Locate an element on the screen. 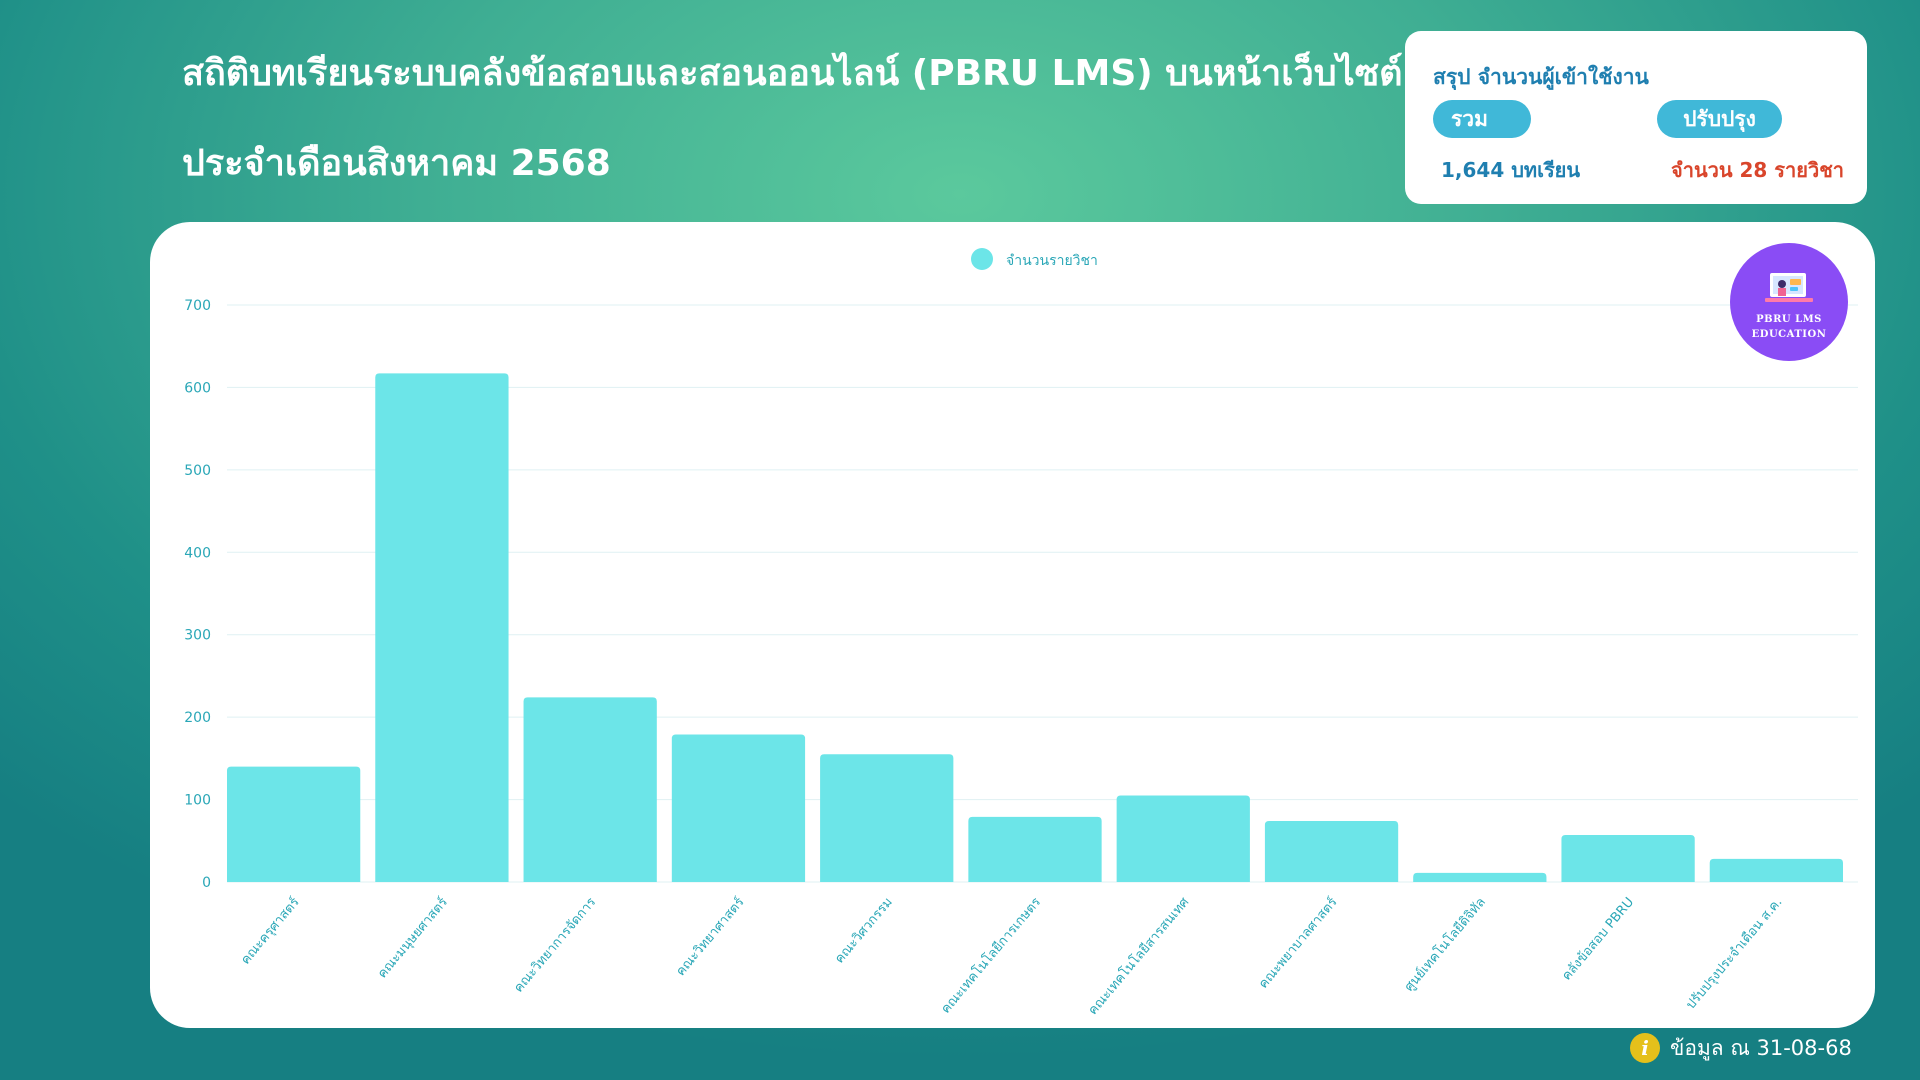  x-tick-label: คณะครุศาสตร์ is located at coordinates (270, 930).